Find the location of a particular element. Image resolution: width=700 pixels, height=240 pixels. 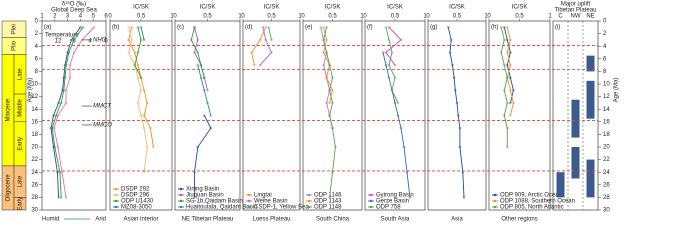

stage-label: Late is located at coordinates (21, 181).